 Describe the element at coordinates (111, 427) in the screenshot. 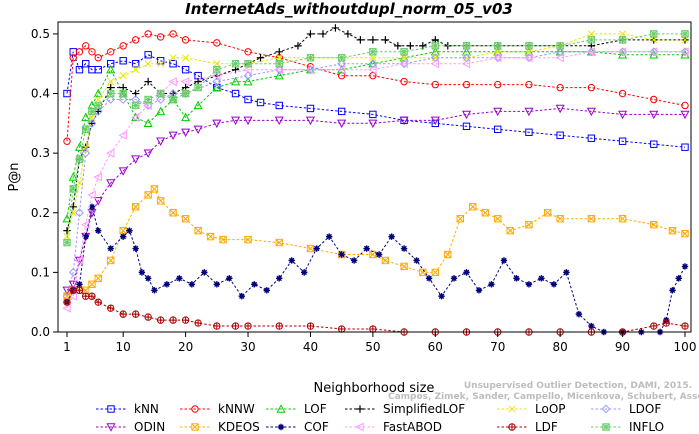

I see `legend-marker-odin` at that location.